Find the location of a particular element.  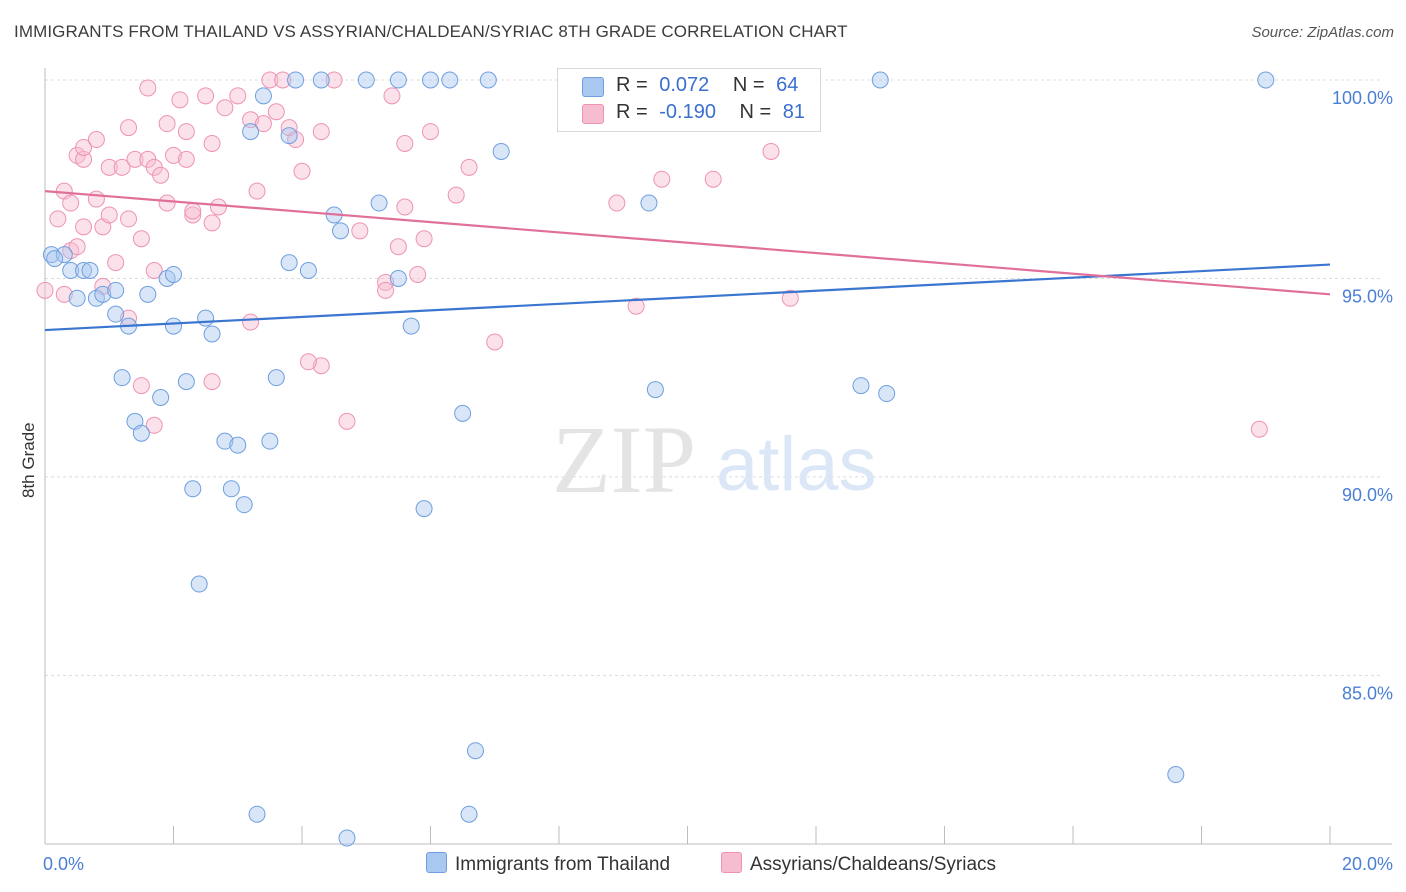

trend-line-assyrians is located at coordinates (687, 243).